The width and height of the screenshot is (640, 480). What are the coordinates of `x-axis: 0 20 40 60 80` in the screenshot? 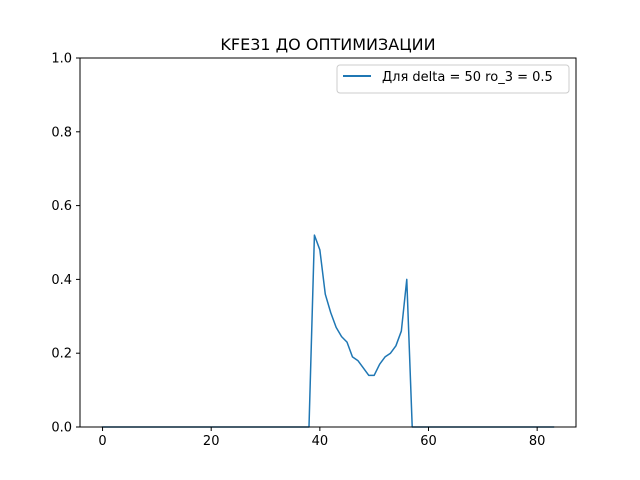 It's located at (321, 438).